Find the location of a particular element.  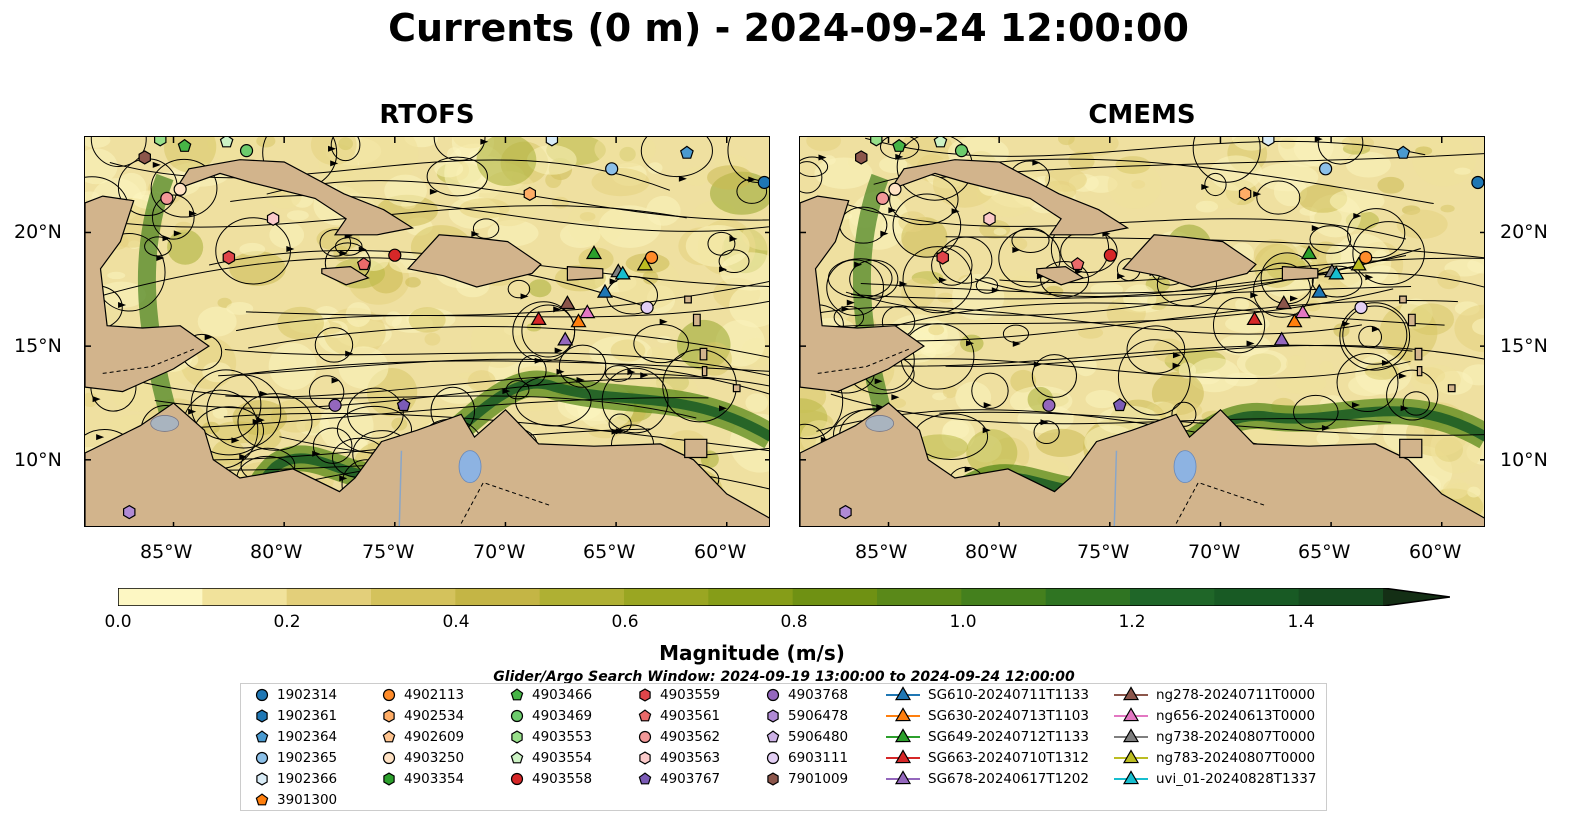

legend-label: ng278-20240711T0000 is located at coordinates (1236, 695).